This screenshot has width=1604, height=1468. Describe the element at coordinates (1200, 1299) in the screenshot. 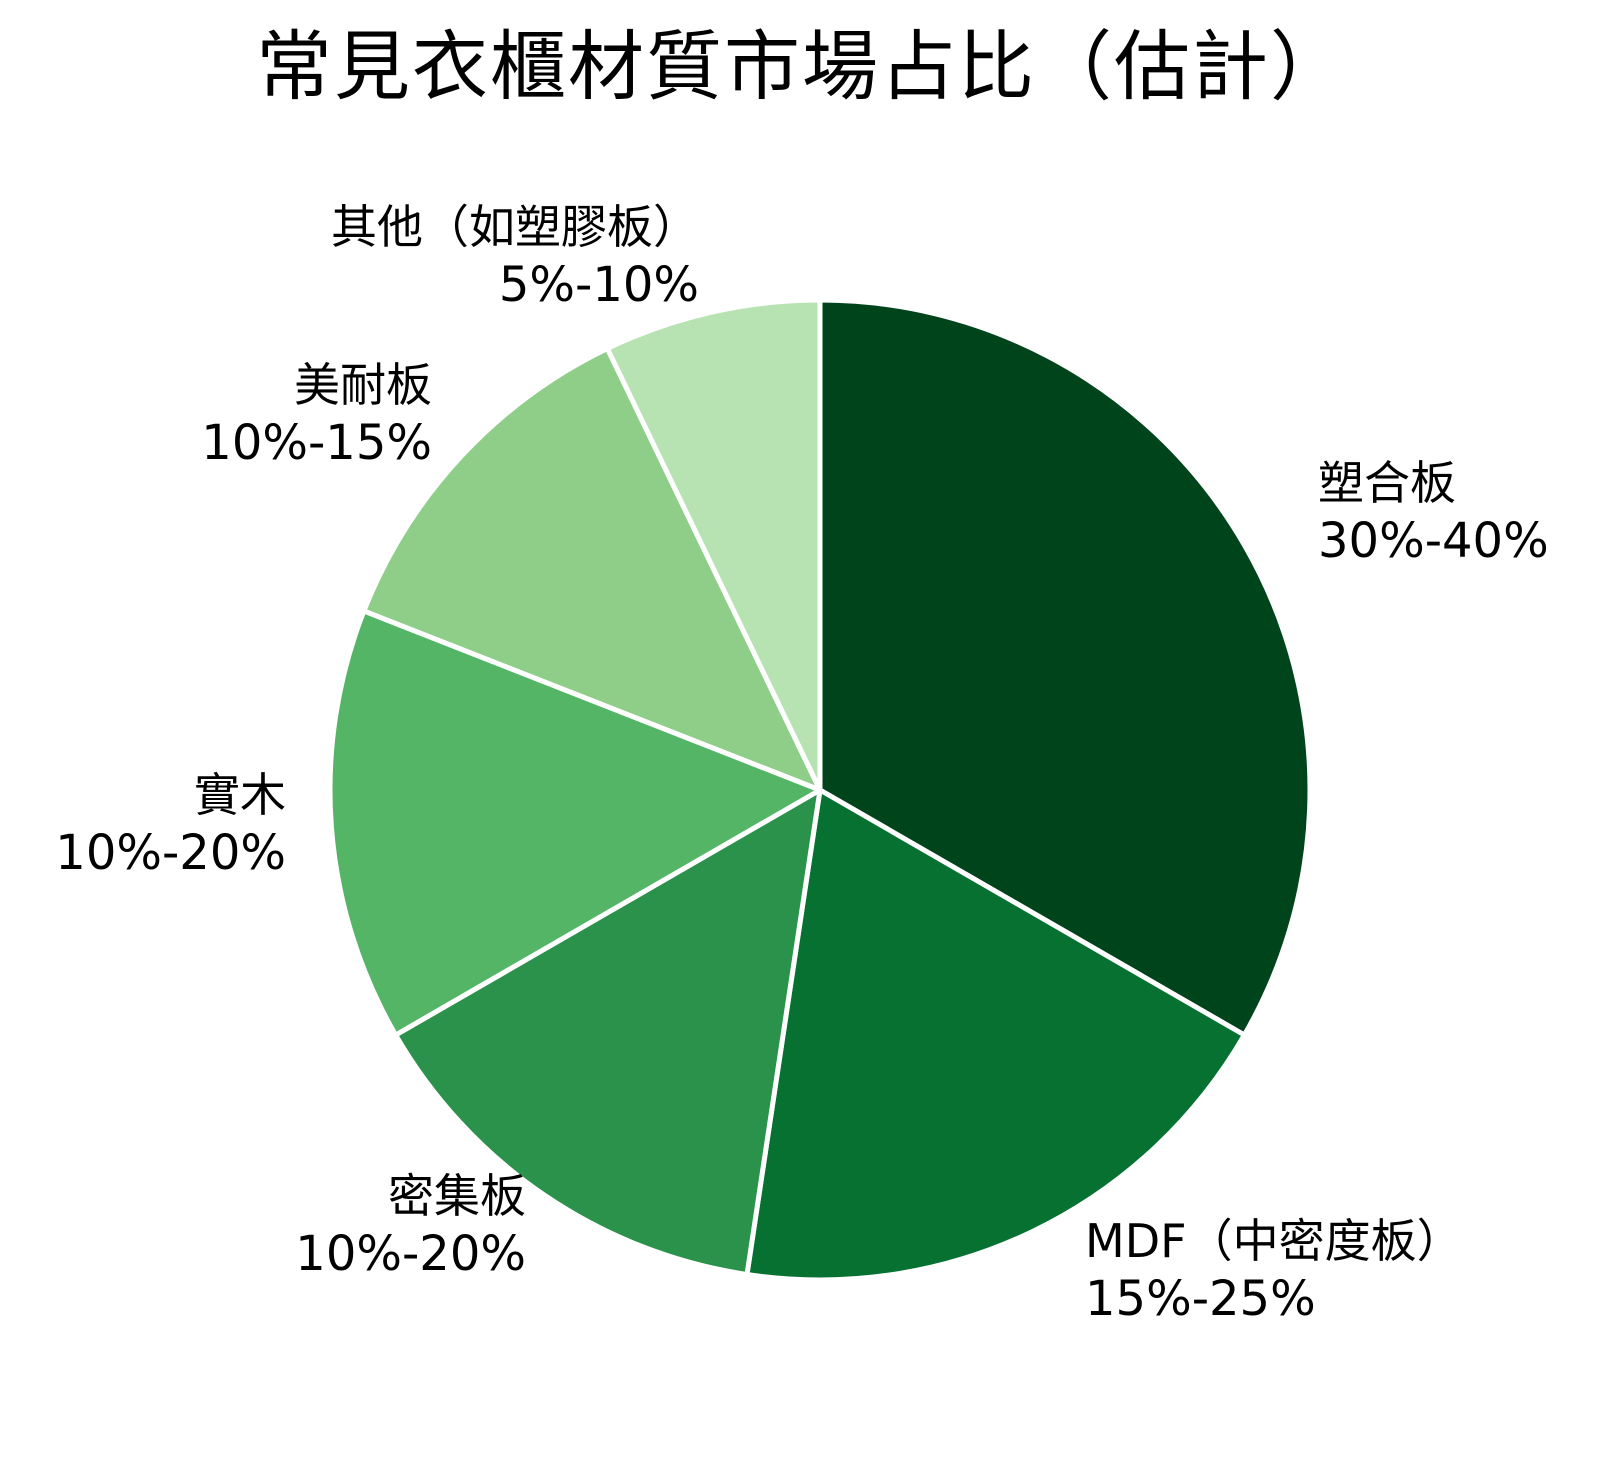

I see `slice-range: 15%-25%` at that location.